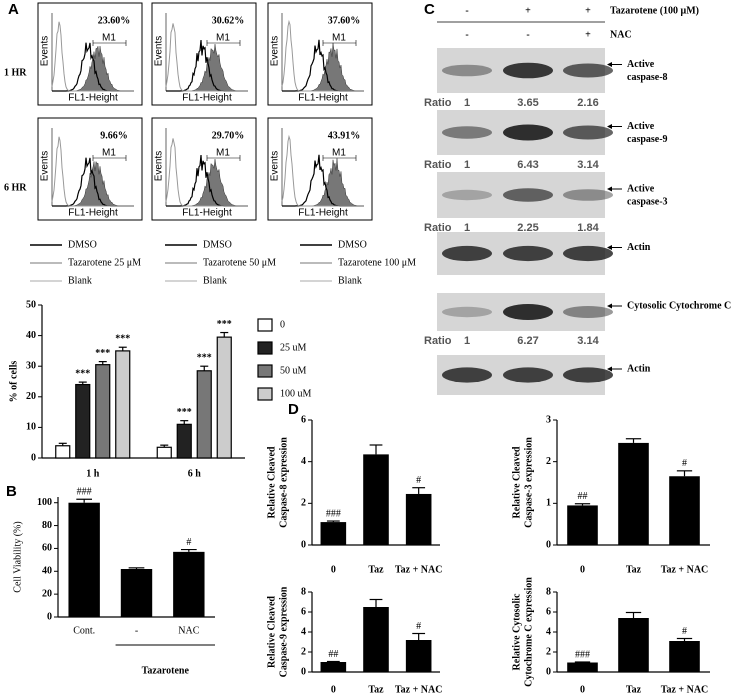 The height and width of the screenshot is (700, 741). What do you see at coordinates (228, 135) in the screenshot?
I see `percentage: 29.70%` at bounding box center [228, 135].